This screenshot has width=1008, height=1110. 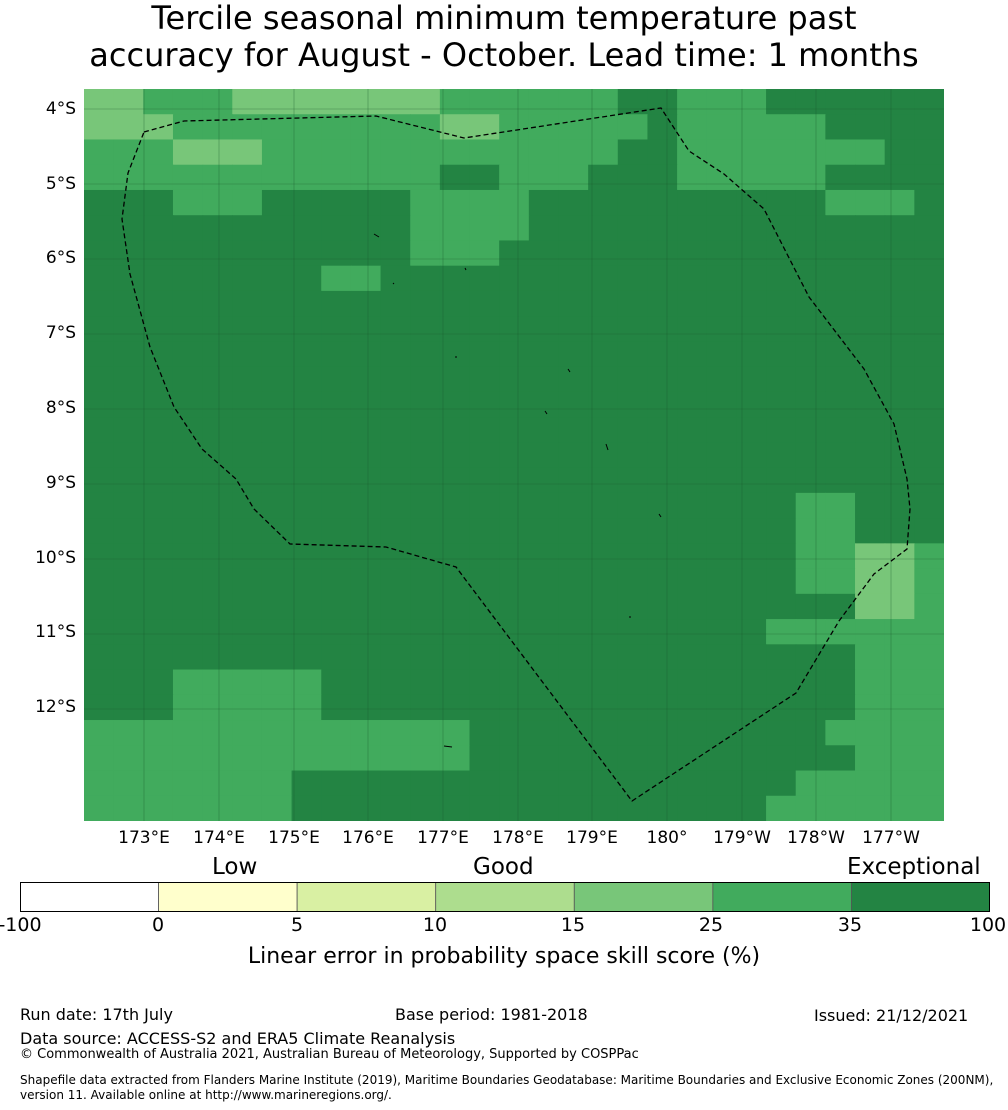 I want to click on colorbar-segment, so click(x=782, y=897).